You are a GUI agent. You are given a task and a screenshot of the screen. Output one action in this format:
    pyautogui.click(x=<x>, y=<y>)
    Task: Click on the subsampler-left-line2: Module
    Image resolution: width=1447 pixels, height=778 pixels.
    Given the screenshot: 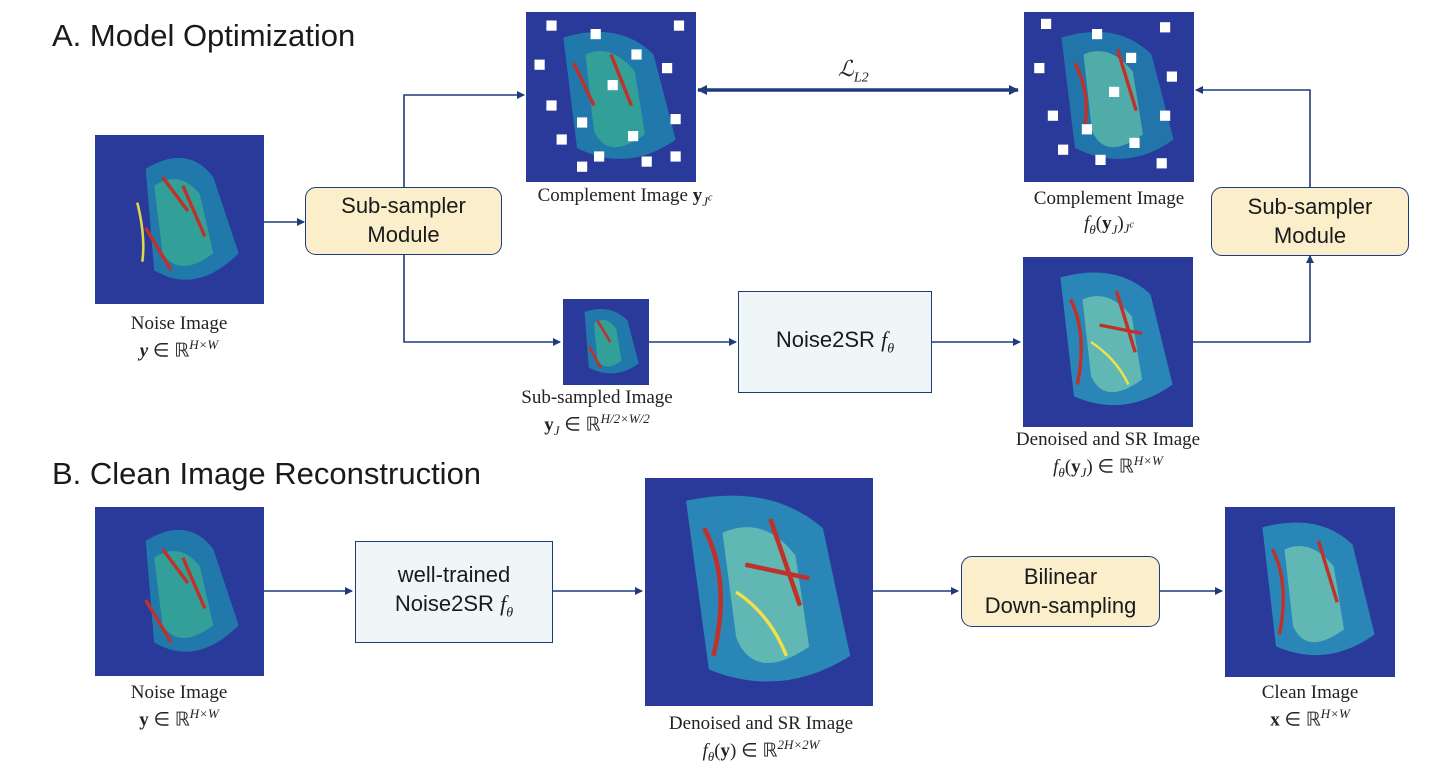 What is the action you would take?
    pyautogui.click(x=403, y=234)
    